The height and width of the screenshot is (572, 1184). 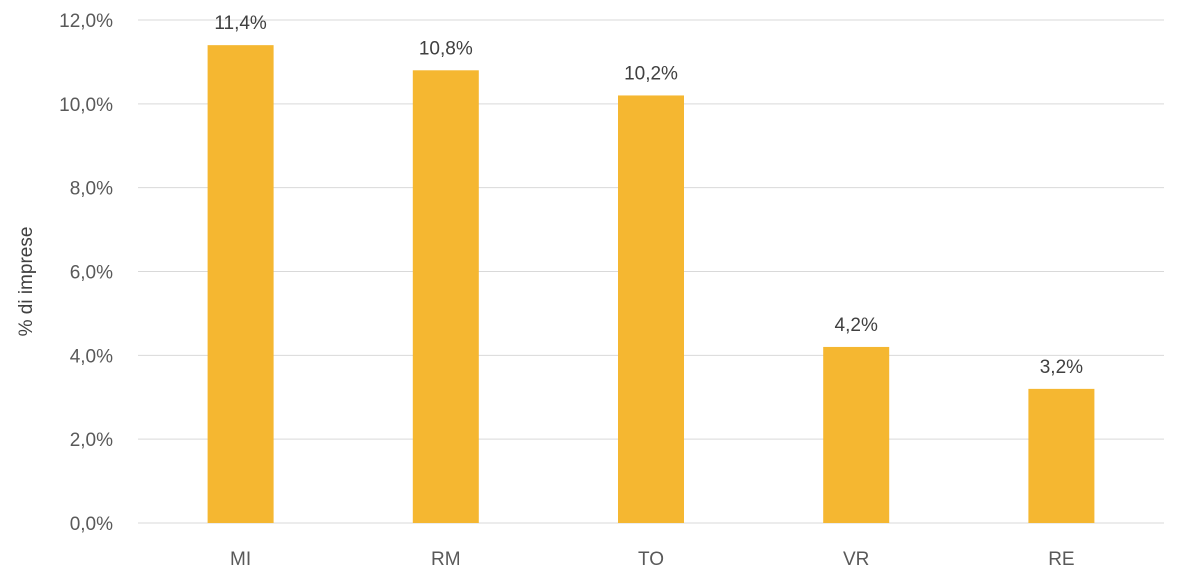 What do you see at coordinates (446, 559) in the screenshot?
I see `x-tick-label-rm: RM` at bounding box center [446, 559].